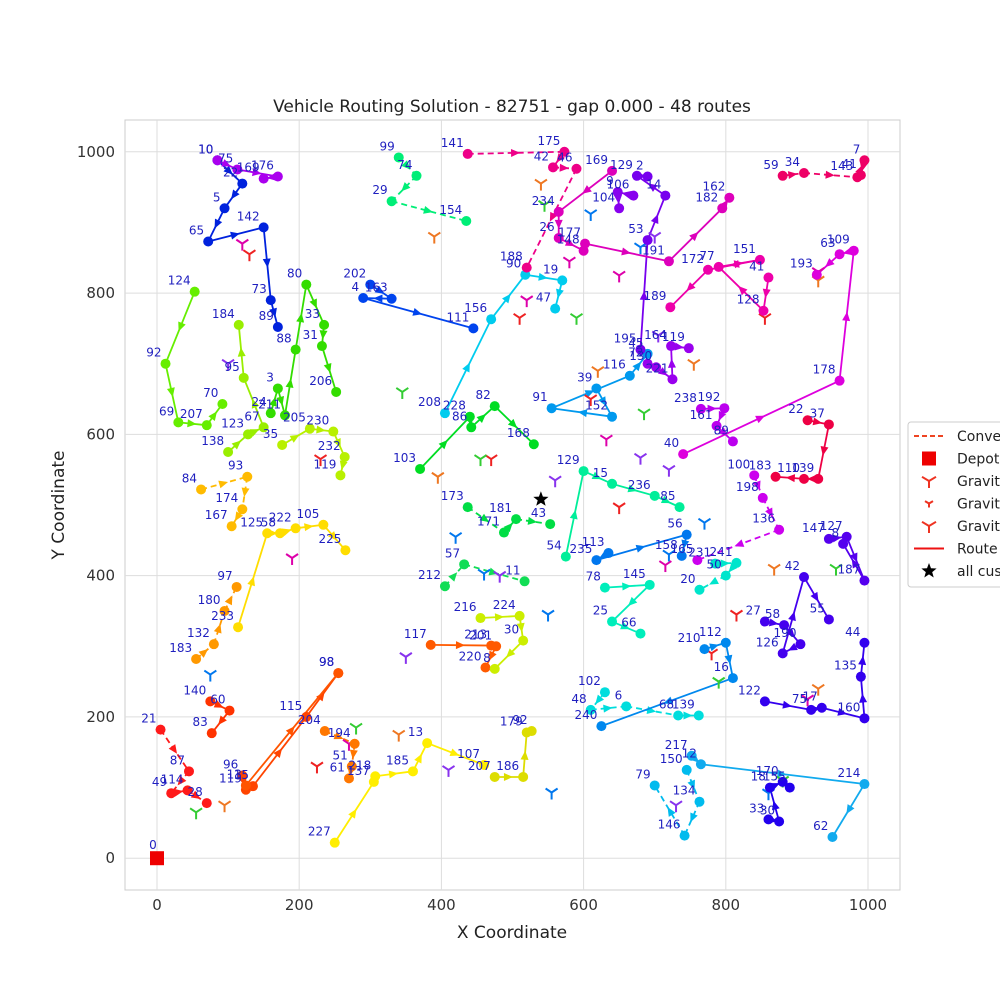 This screenshot has height=1000, width=1000. What do you see at coordinates (978, 572) in the screenshot?
I see `legend-entry: all cus` at bounding box center [978, 572].